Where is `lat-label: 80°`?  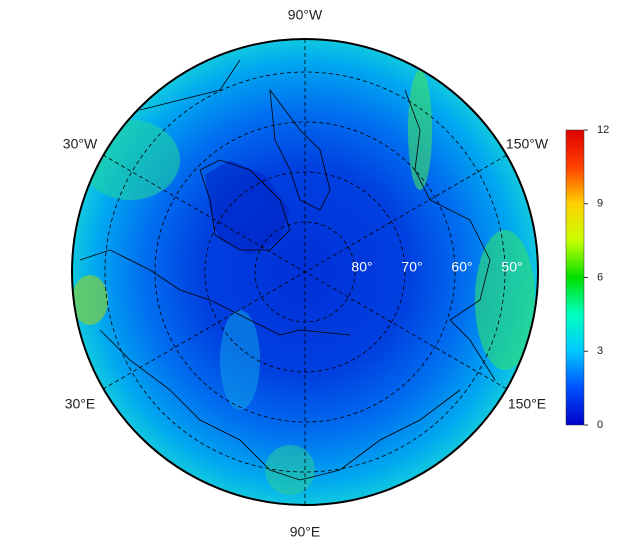 lat-label: 80° is located at coordinates (361, 267).